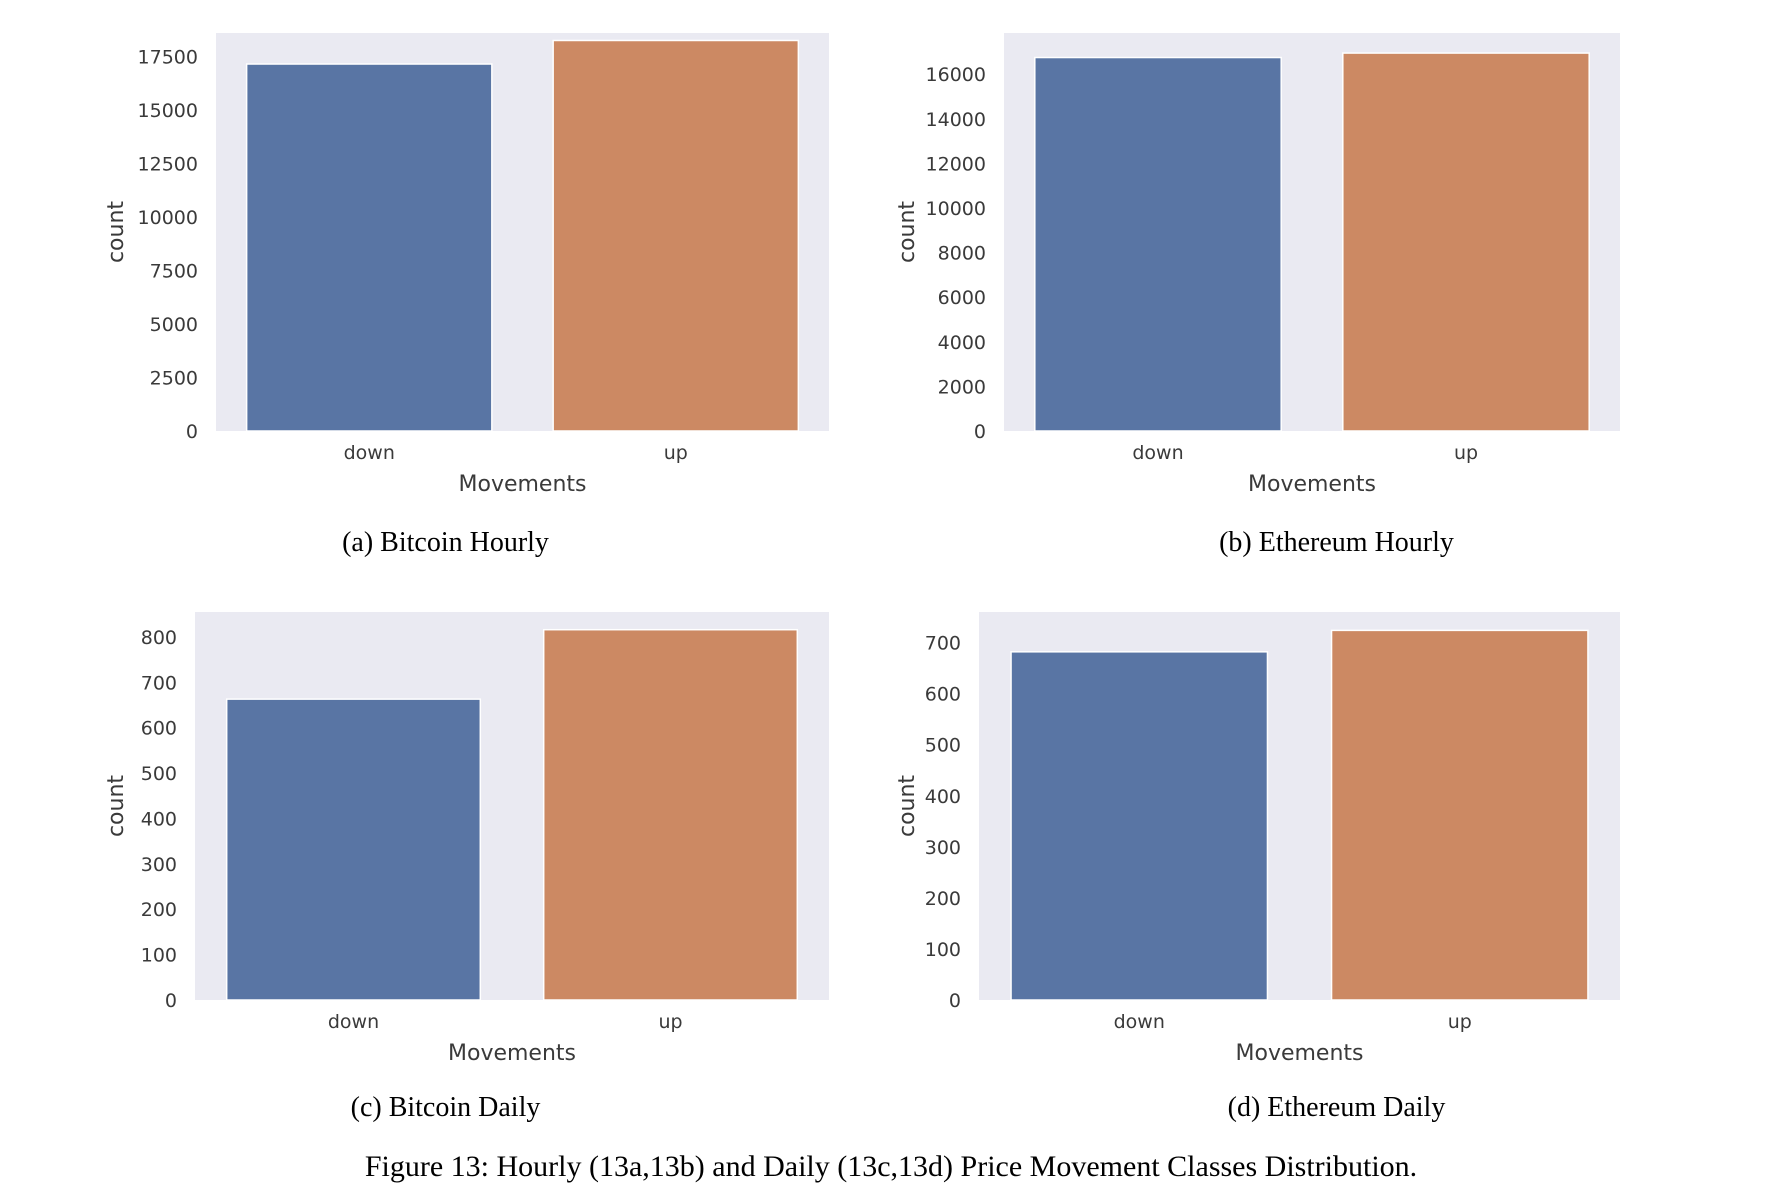 This screenshot has height=1204, width=1782. Describe the element at coordinates (962, 343) in the screenshot. I see `y-tick-label: 4000` at that location.